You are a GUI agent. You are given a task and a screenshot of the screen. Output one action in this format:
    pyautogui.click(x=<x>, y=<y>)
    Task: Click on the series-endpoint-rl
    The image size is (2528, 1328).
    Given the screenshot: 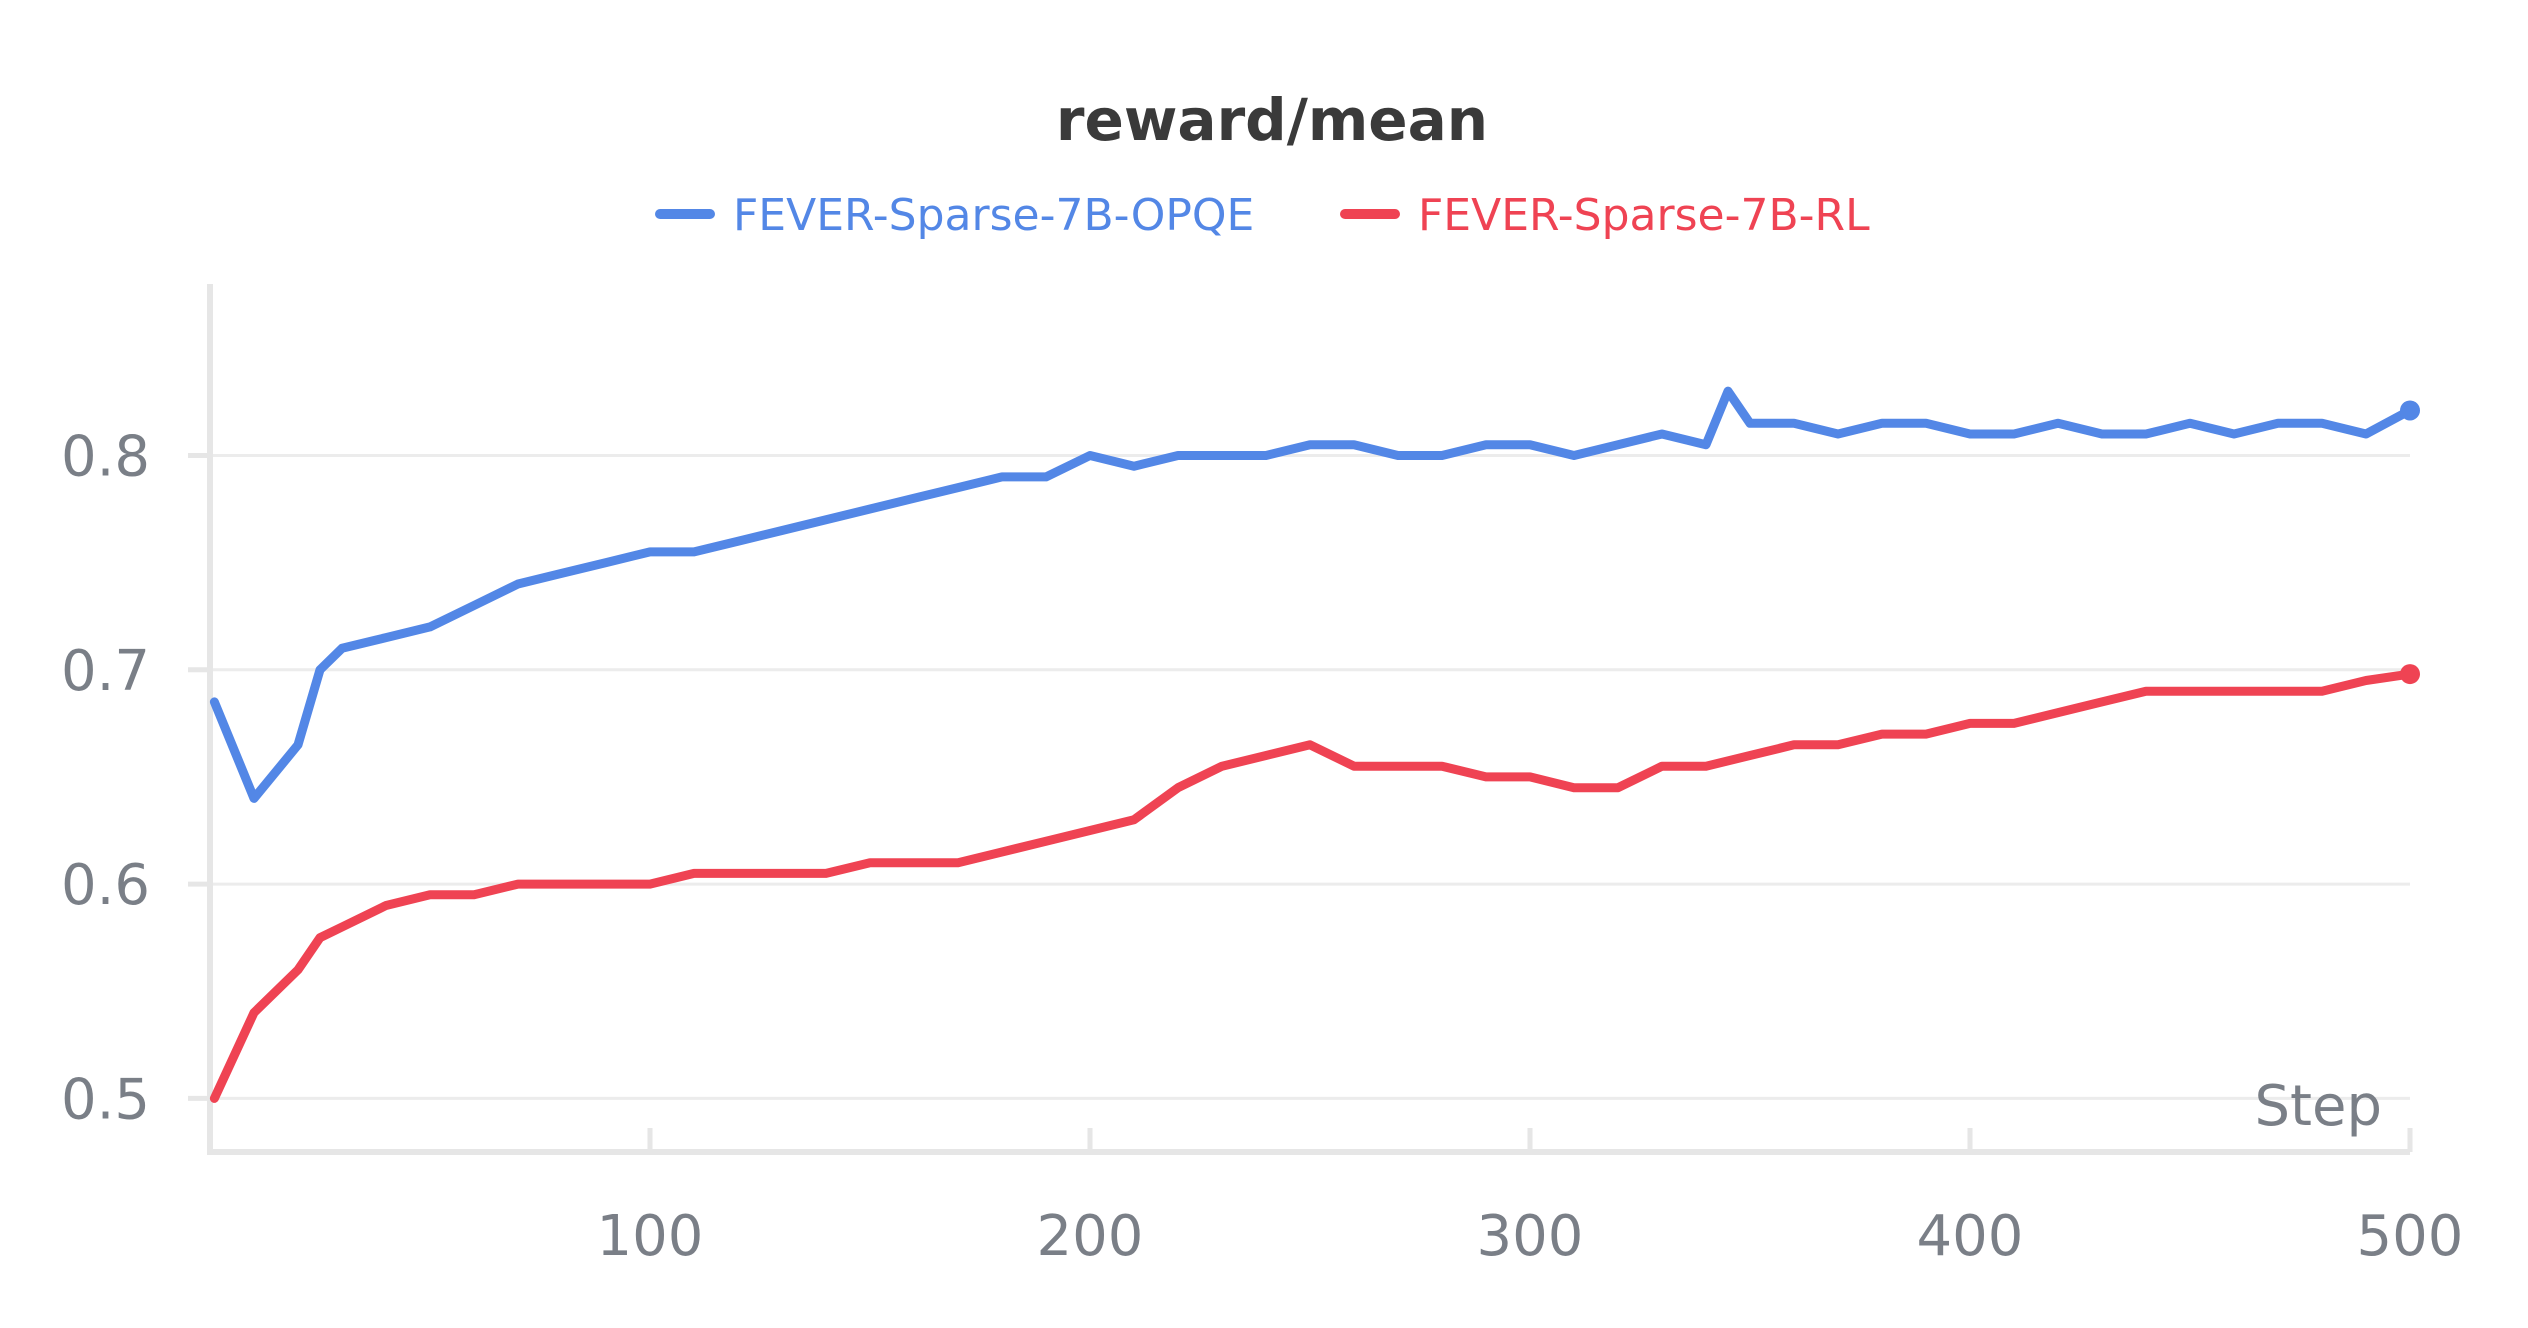 What is the action you would take?
    pyautogui.click(x=2410, y=674)
    